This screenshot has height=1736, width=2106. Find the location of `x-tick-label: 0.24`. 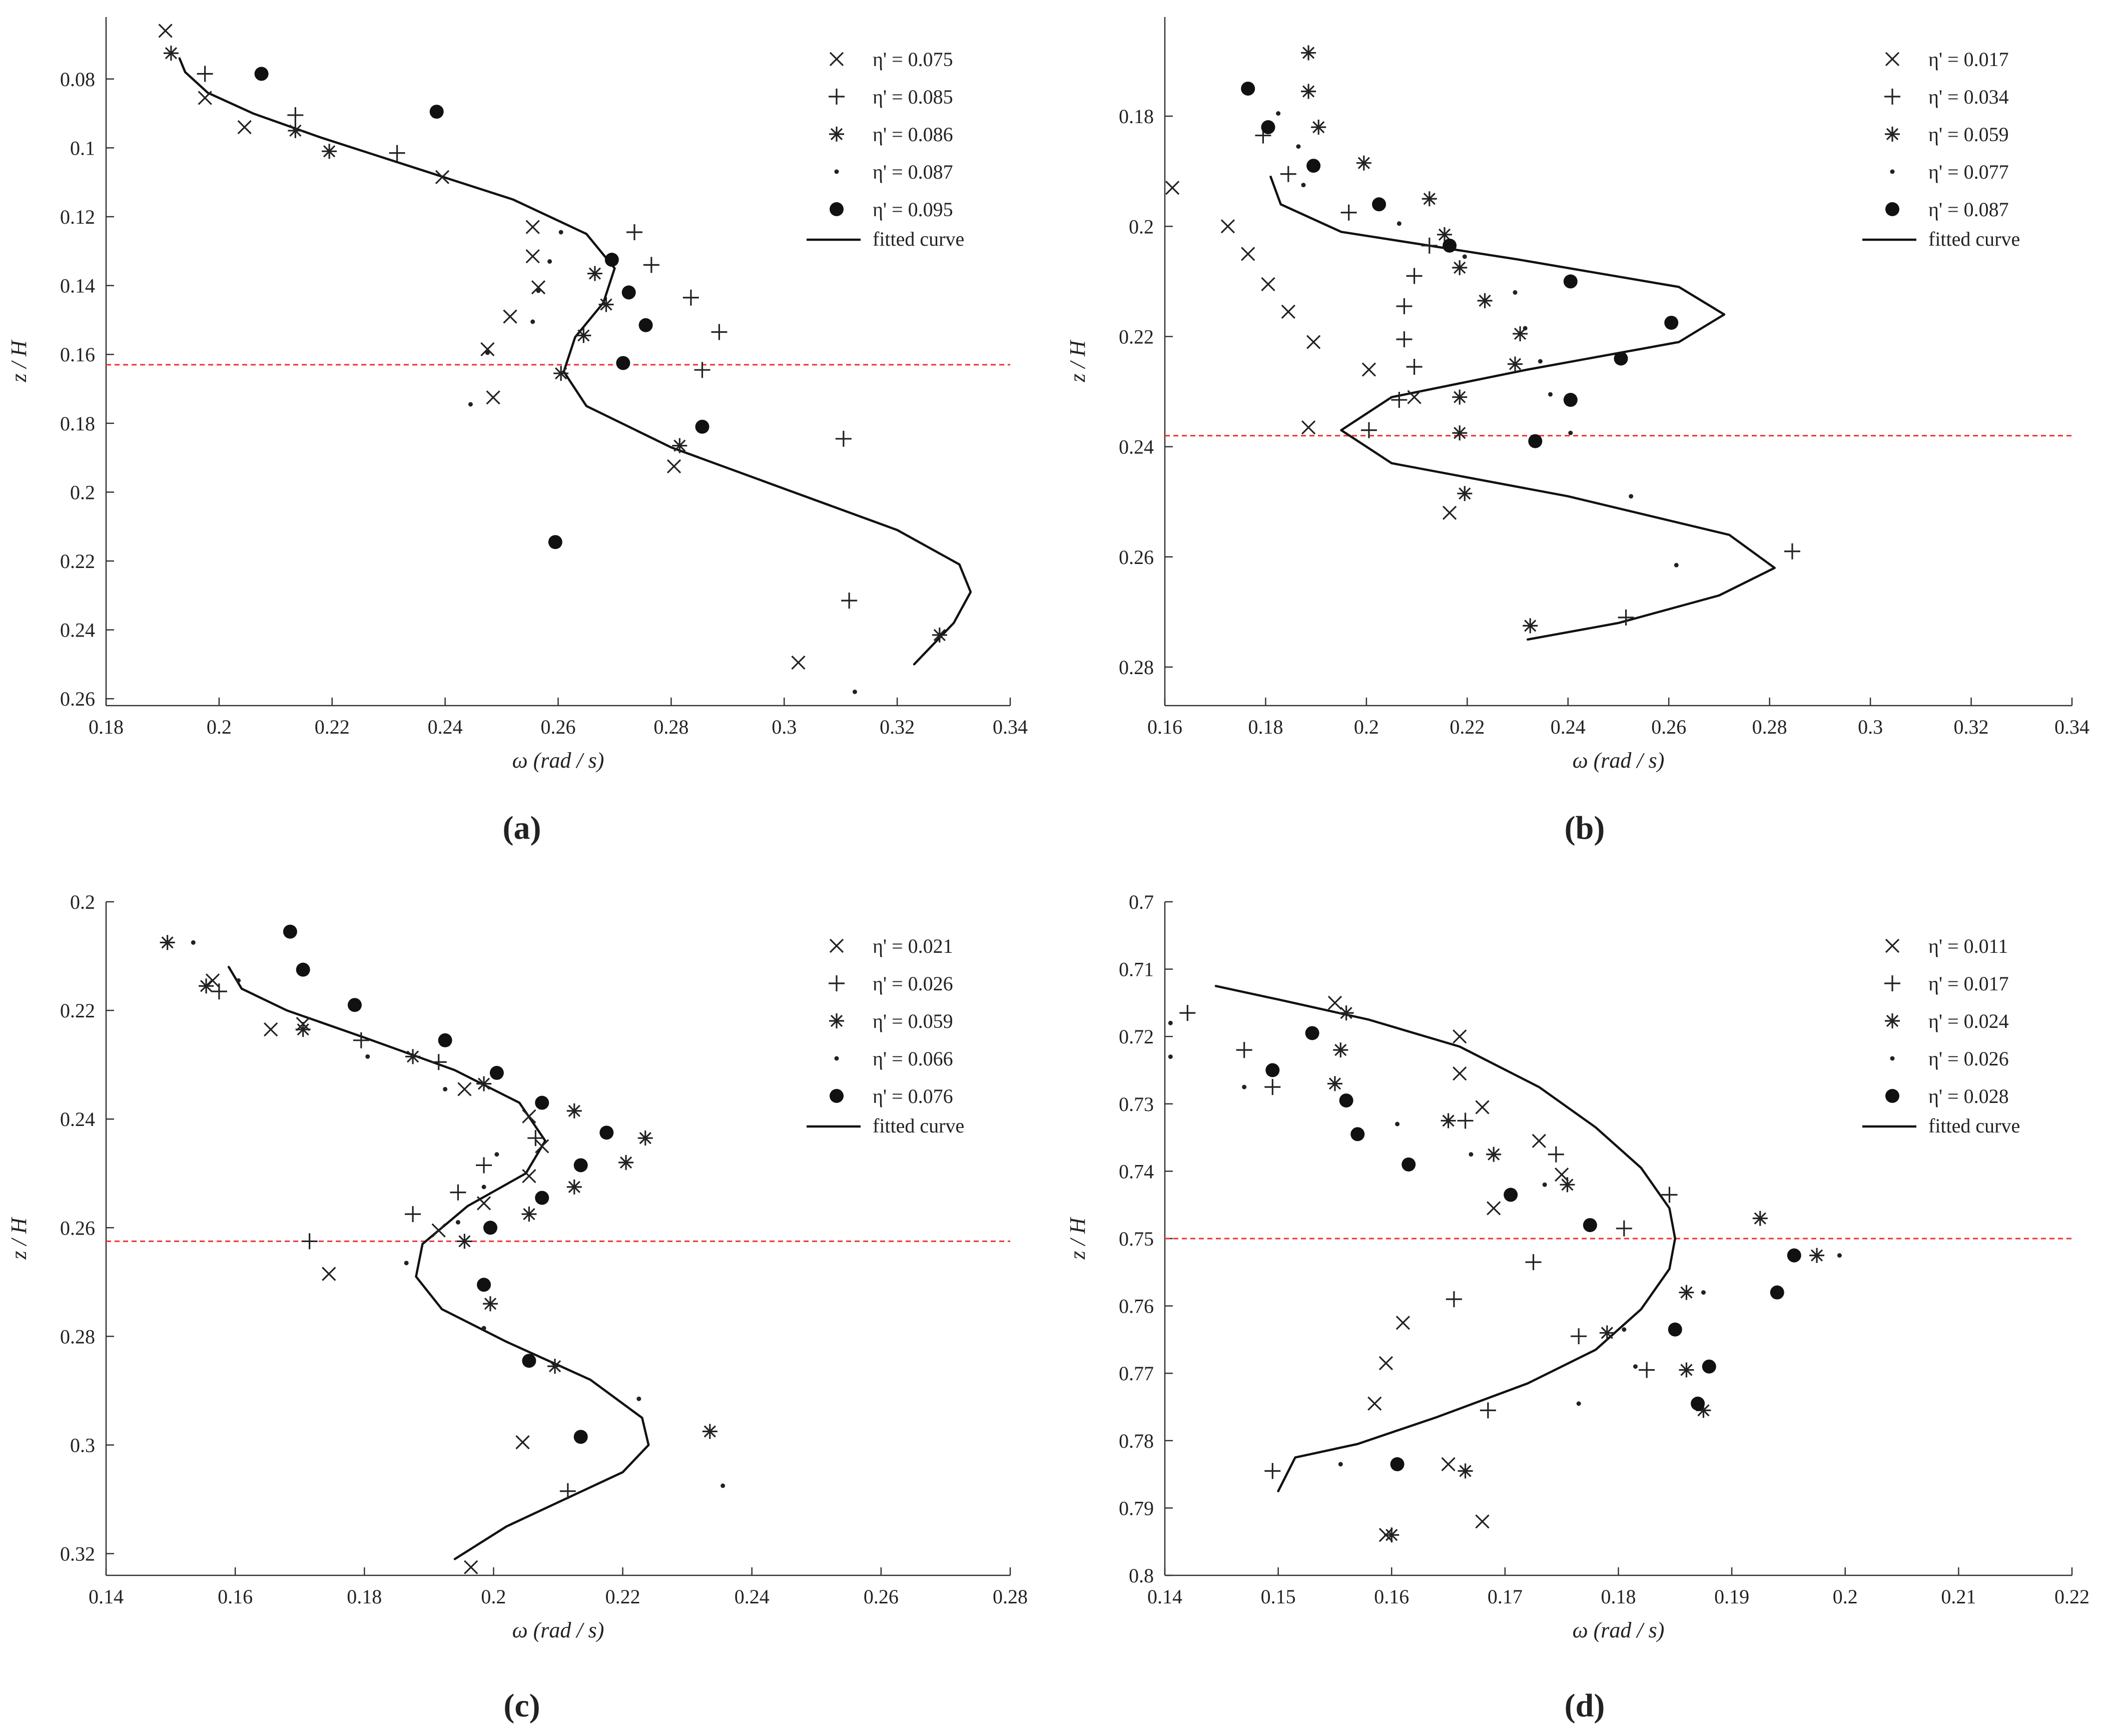

x-tick-label: 0.24 is located at coordinates (753, 1597).